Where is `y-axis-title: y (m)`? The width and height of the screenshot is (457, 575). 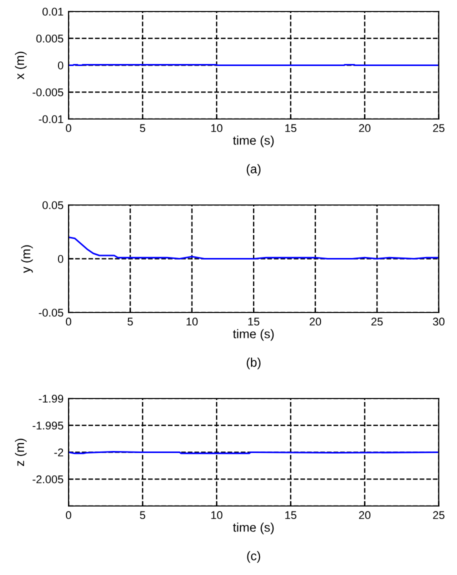
y-axis-title: y (m) is located at coordinates (27, 259).